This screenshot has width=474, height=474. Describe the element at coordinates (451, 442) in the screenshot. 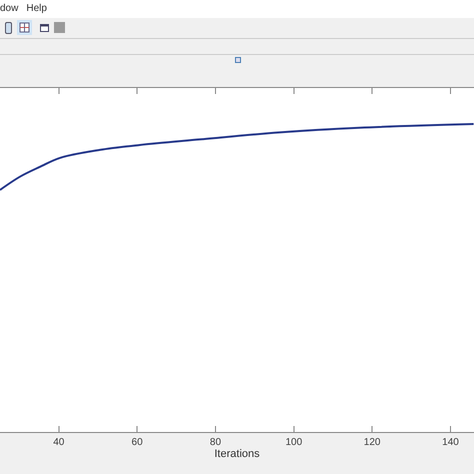

I see `x-tick-label: 140` at that location.